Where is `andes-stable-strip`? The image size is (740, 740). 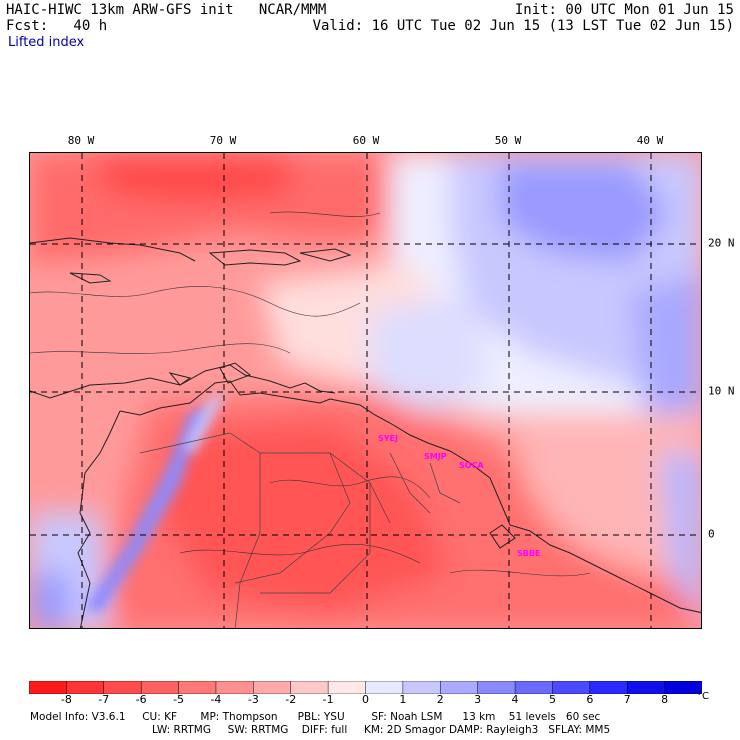 andes-stable-strip is located at coordinates (155, 503).